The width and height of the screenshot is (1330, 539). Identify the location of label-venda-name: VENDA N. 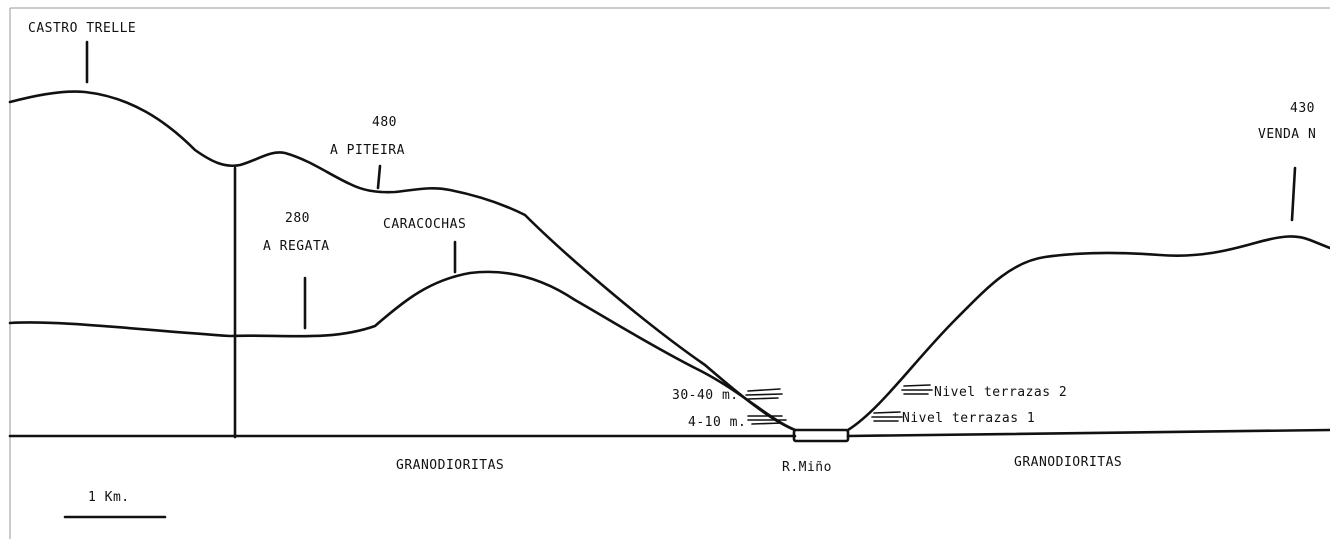
(1287, 134).